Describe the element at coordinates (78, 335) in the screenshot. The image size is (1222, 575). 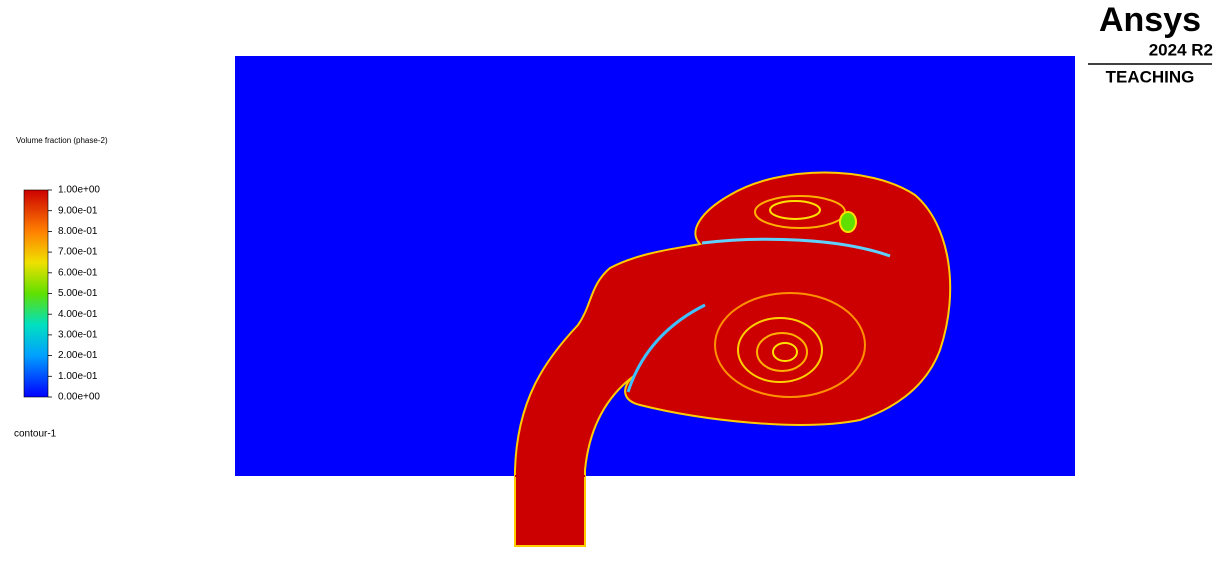
I see `tick-label: 3.00e-01` at that location.